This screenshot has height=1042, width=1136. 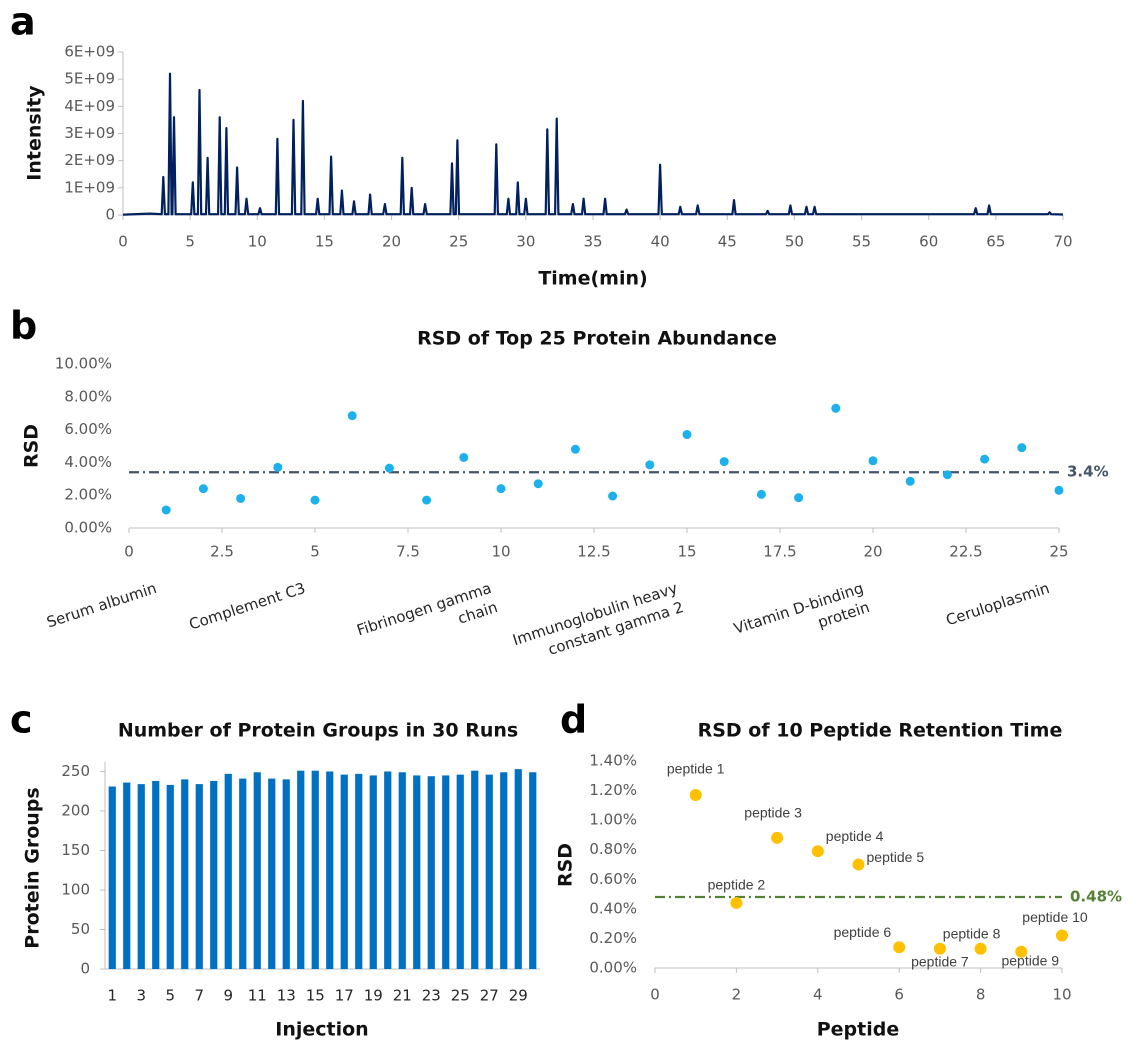 I want to click on point-label: peptide 1, so click(x=696, y=769).